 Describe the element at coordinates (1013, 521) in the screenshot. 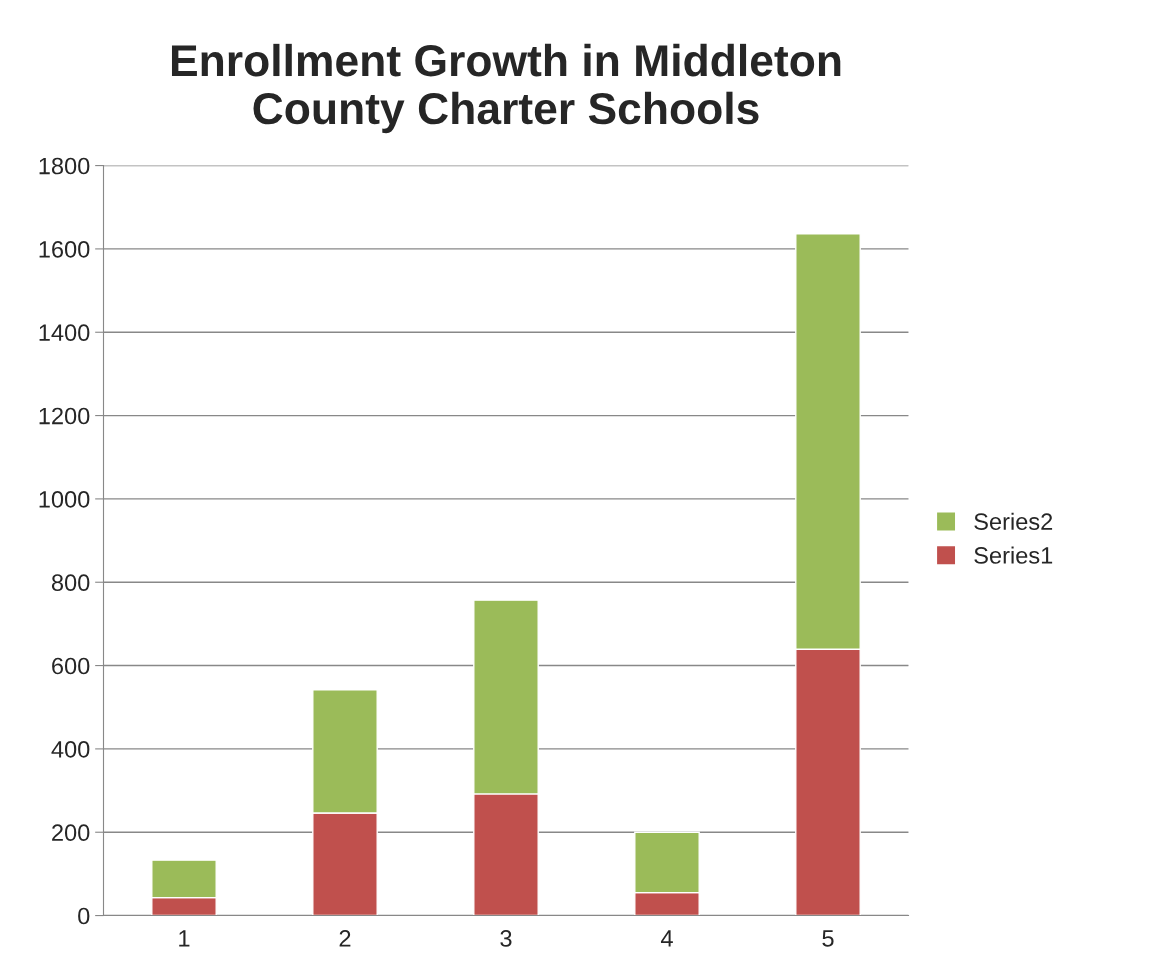

I see `legend-label: Series2` at that location.